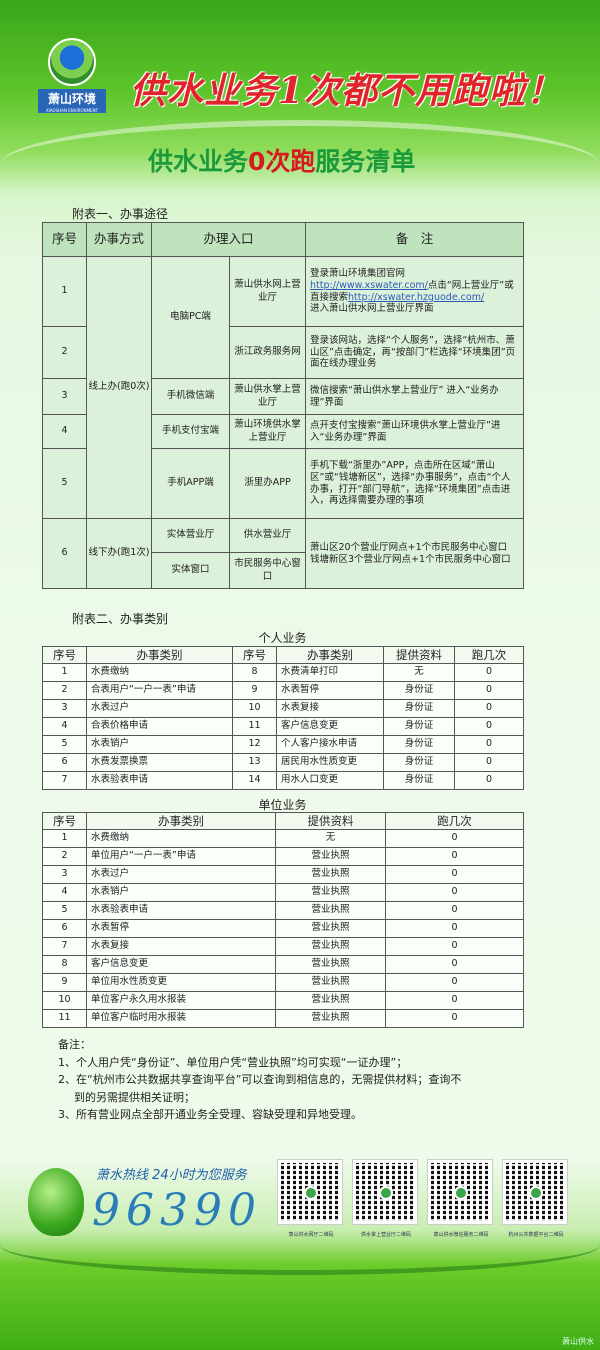 The width and height of the screenshot is (600, 1350). What do you see at coordinates (64, 964) in the screenshot?
I see `table-cell: 8` at bounding box center [64, 964].